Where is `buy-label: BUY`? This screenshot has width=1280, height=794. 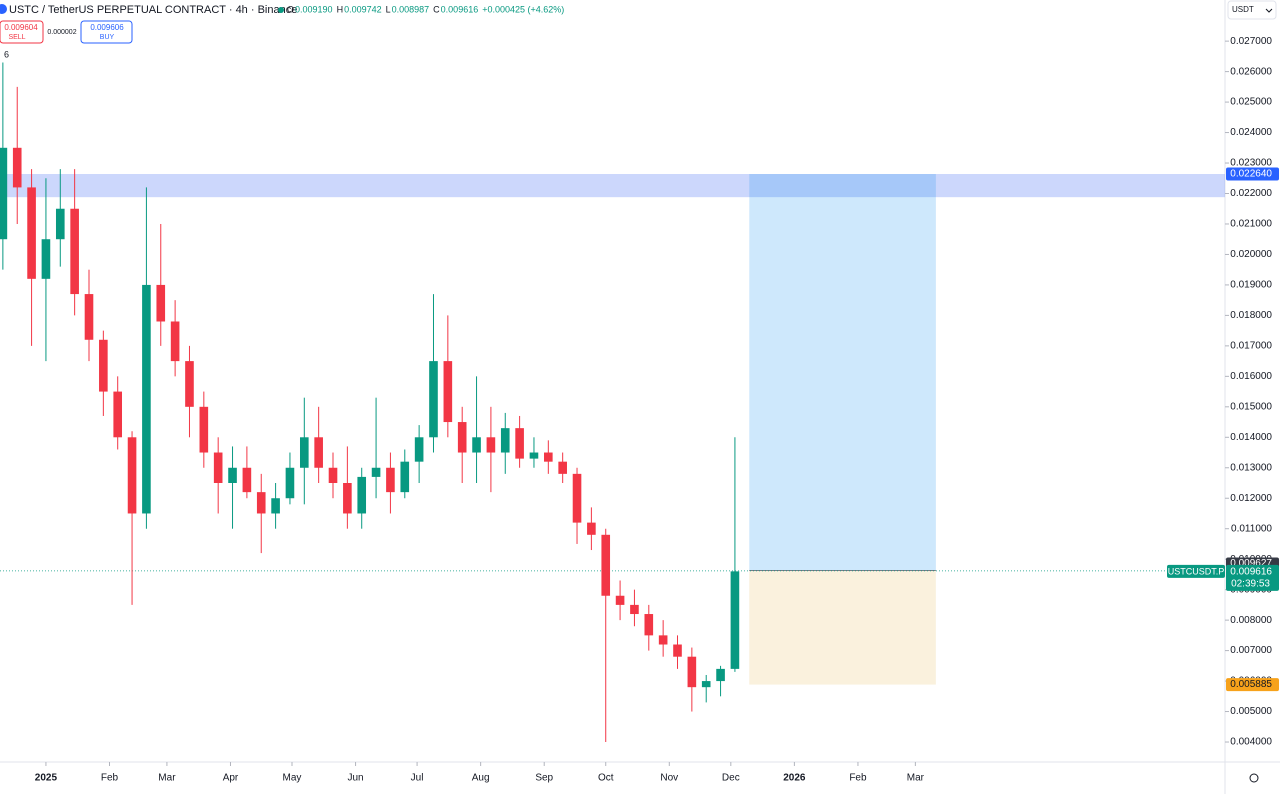 buy-label: BUY is located at coordinates (107, 37).